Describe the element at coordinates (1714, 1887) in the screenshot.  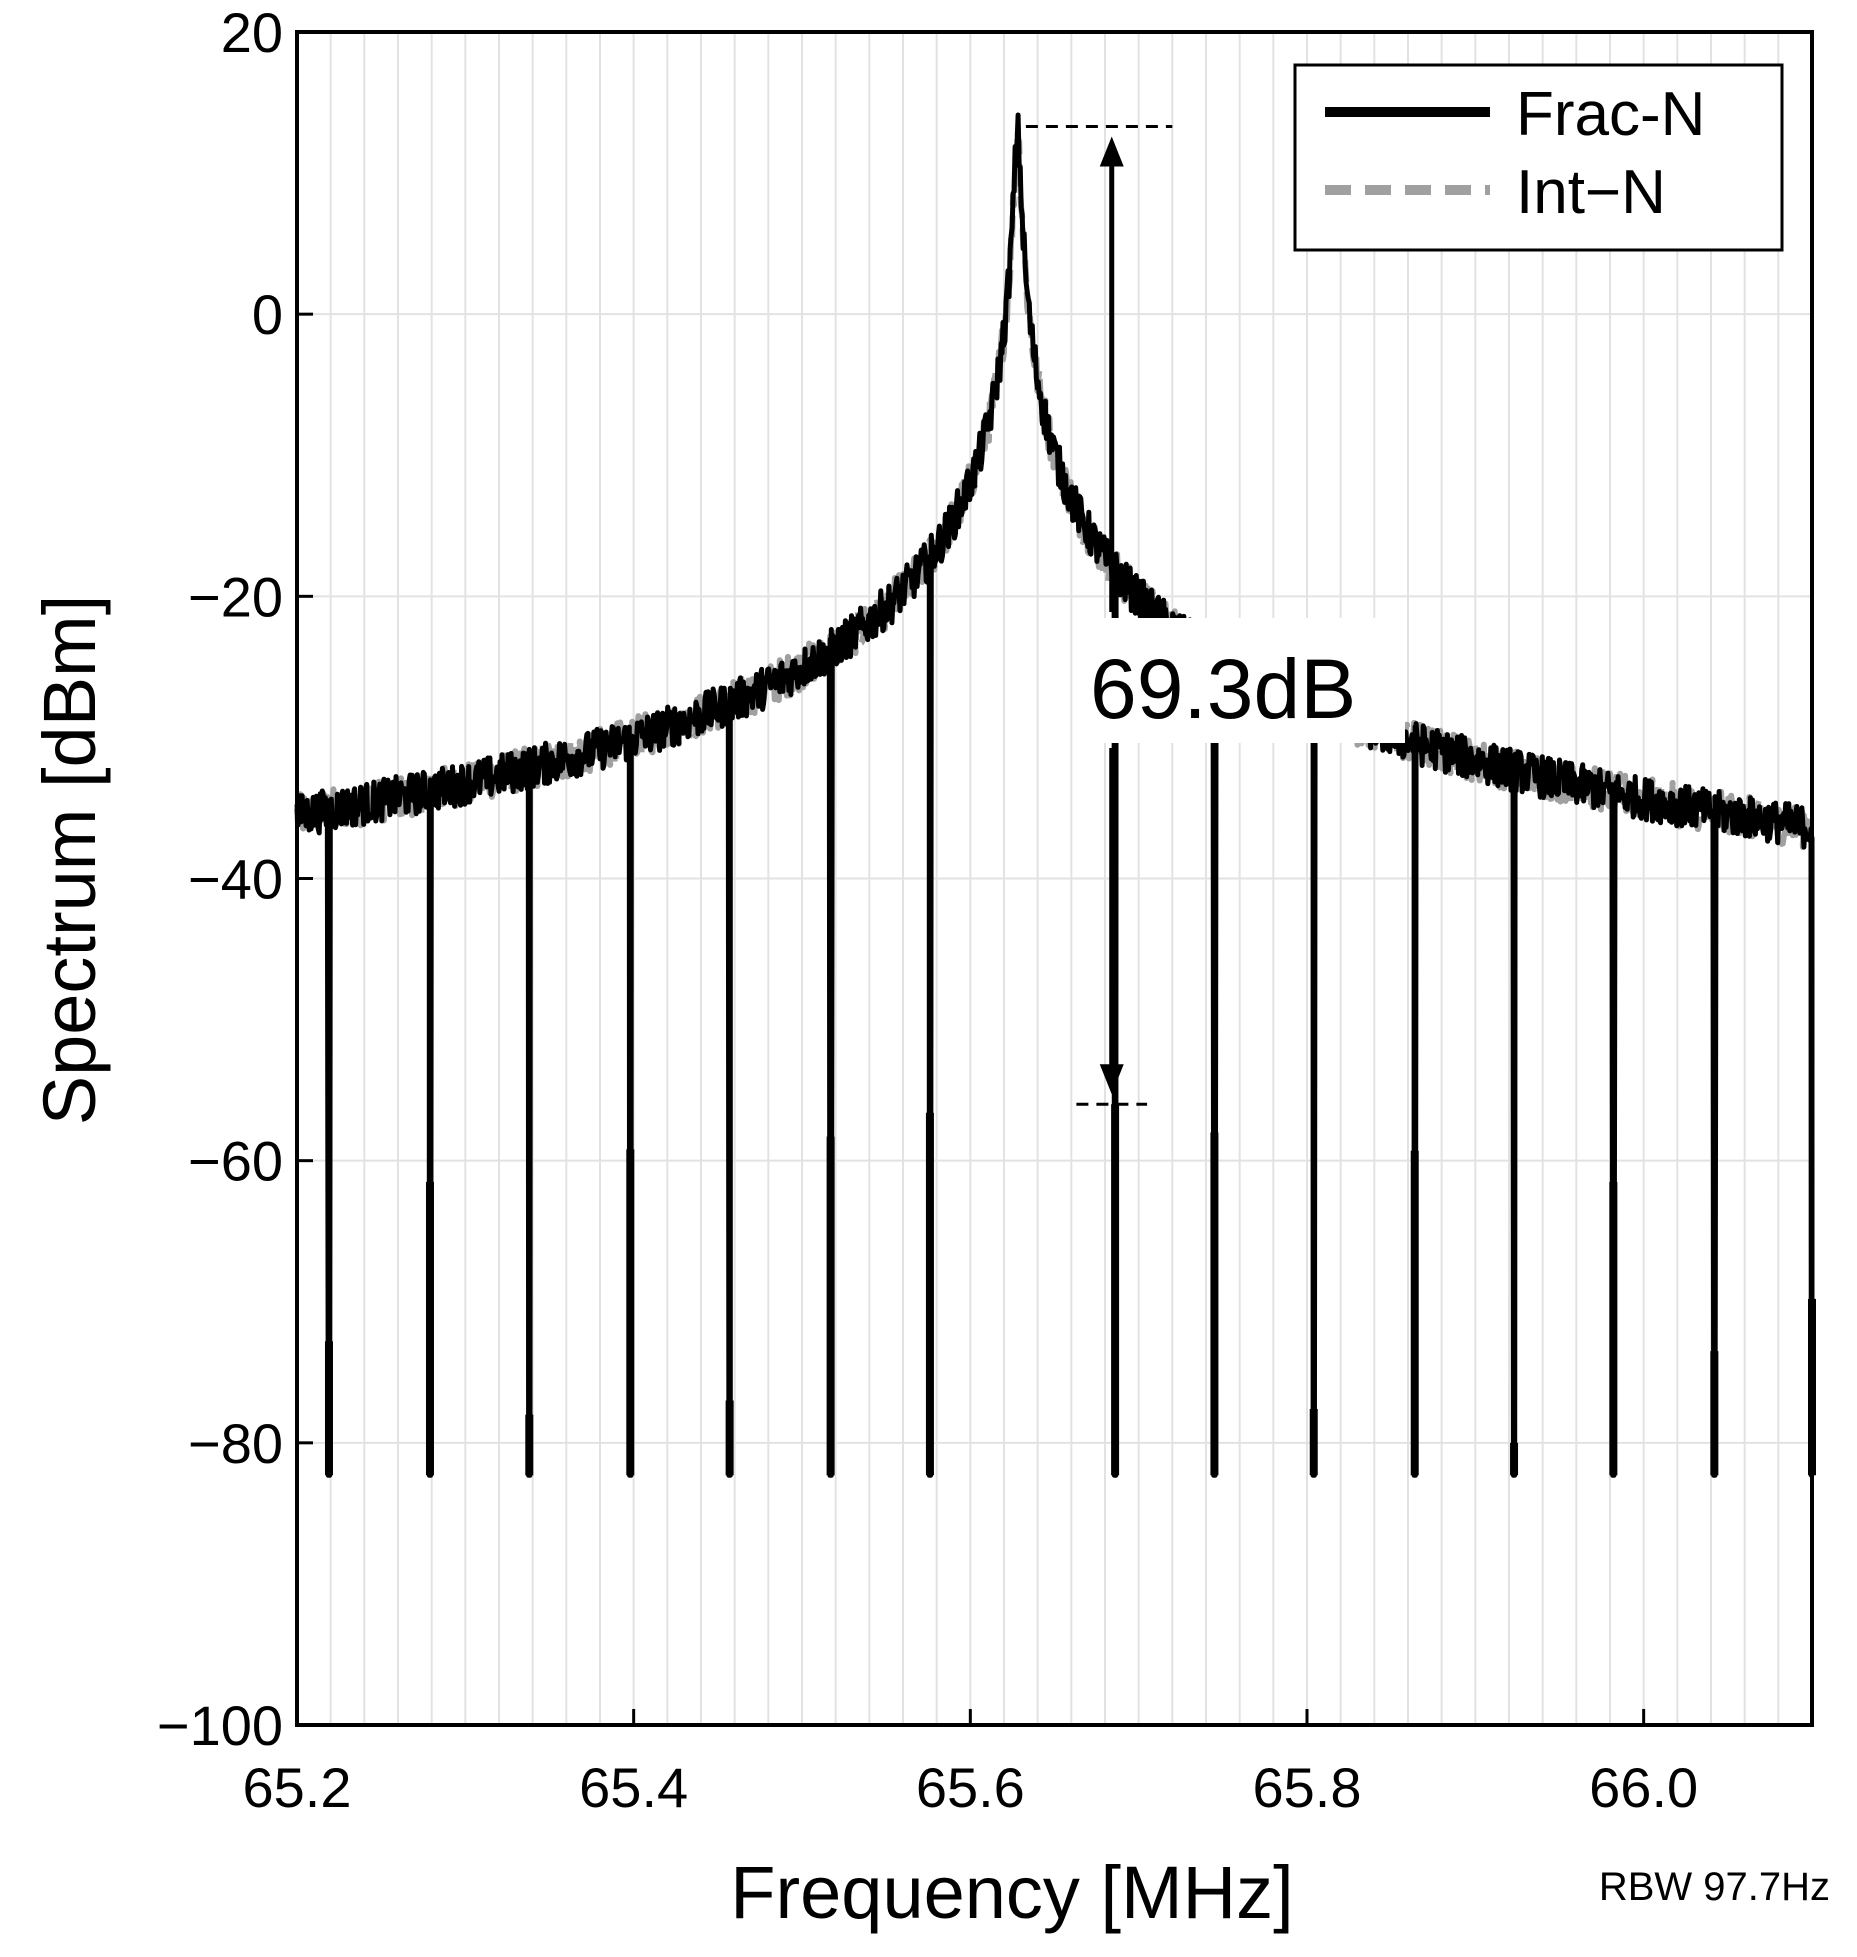
I see `rbw-note: RBW 97.7Hz` at that location.